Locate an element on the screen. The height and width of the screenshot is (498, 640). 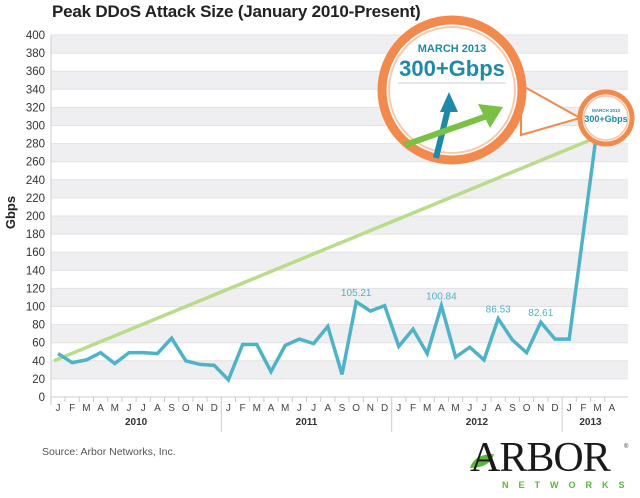
svg-text: 2011 is located at coordinates (307, 422).